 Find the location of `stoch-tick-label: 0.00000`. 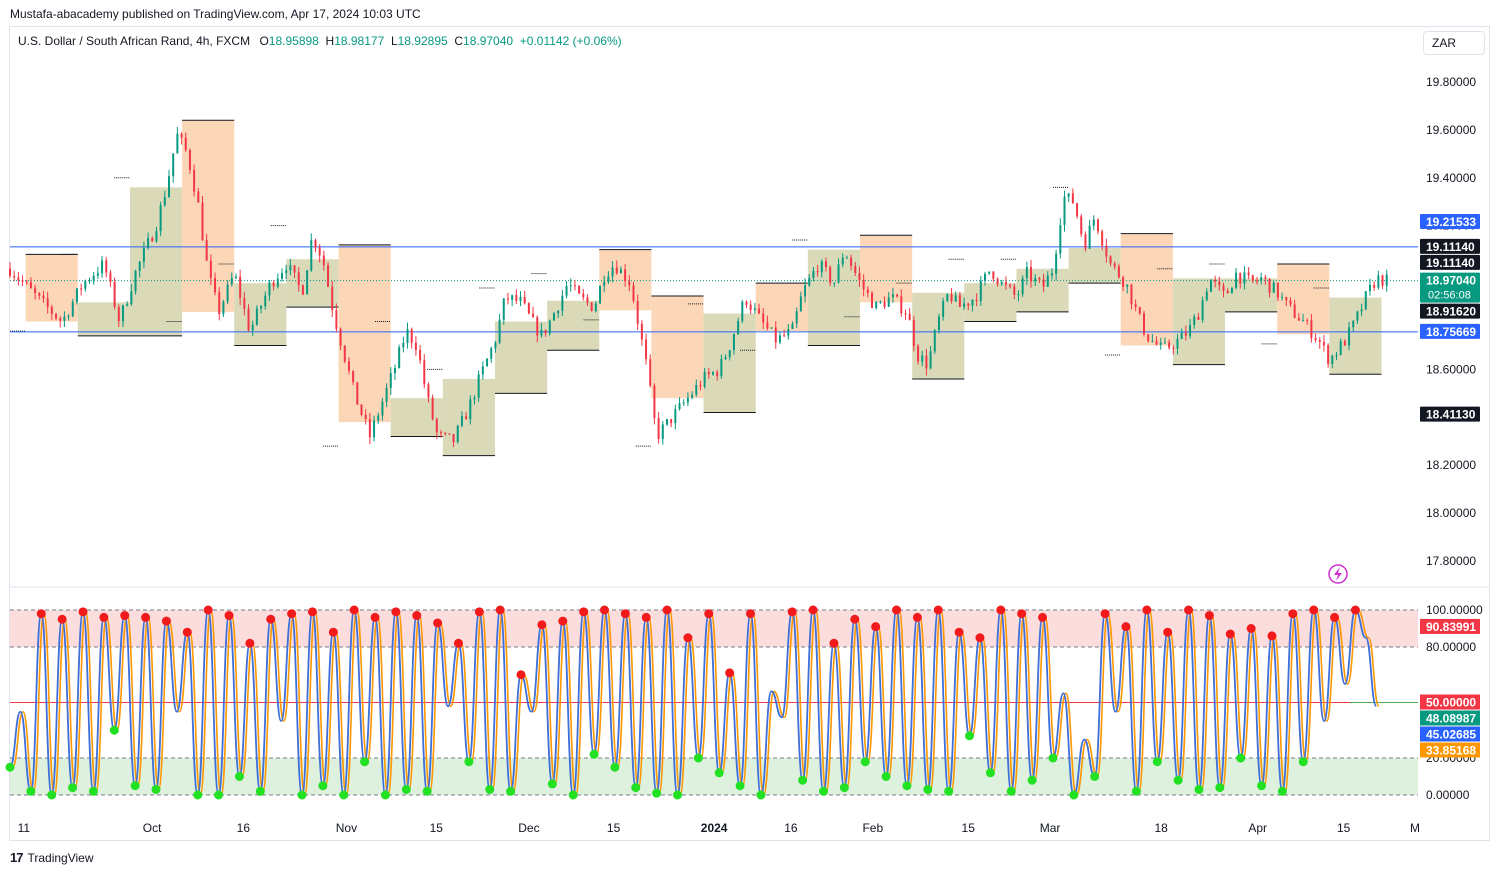

stoch-tick-label: 0.00000 is located at coordinates (1448, 795).